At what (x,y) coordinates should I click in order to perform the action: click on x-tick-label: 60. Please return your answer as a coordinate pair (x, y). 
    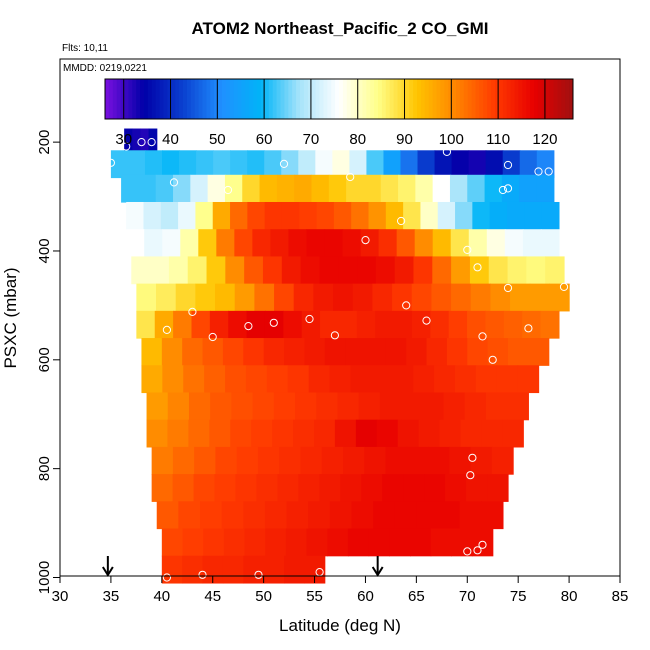
    Looking at the image, I should click on (365, 596).